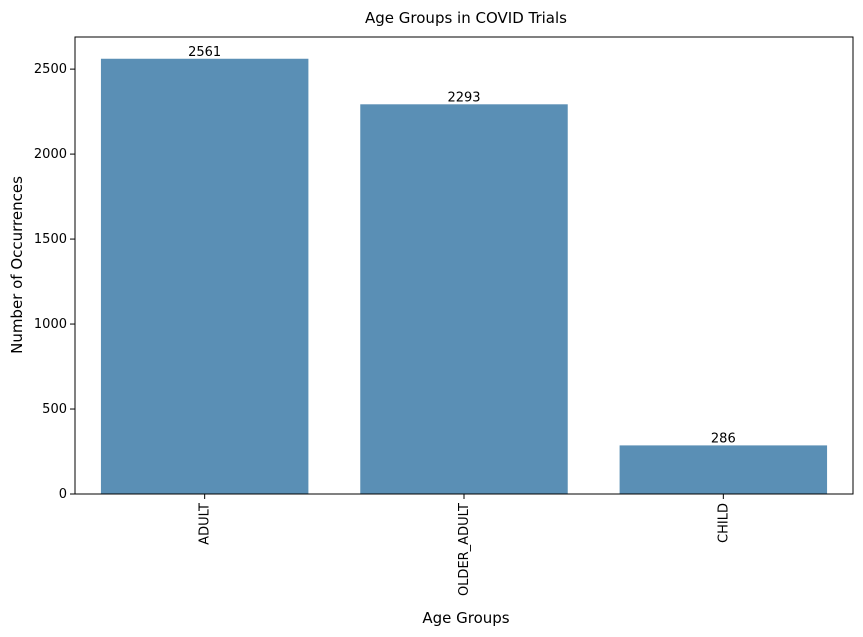  What do you see at coordinates (50, 239) in the screenshot?
I see `y-tick-label: 1500` at bounding box center [50, 239].